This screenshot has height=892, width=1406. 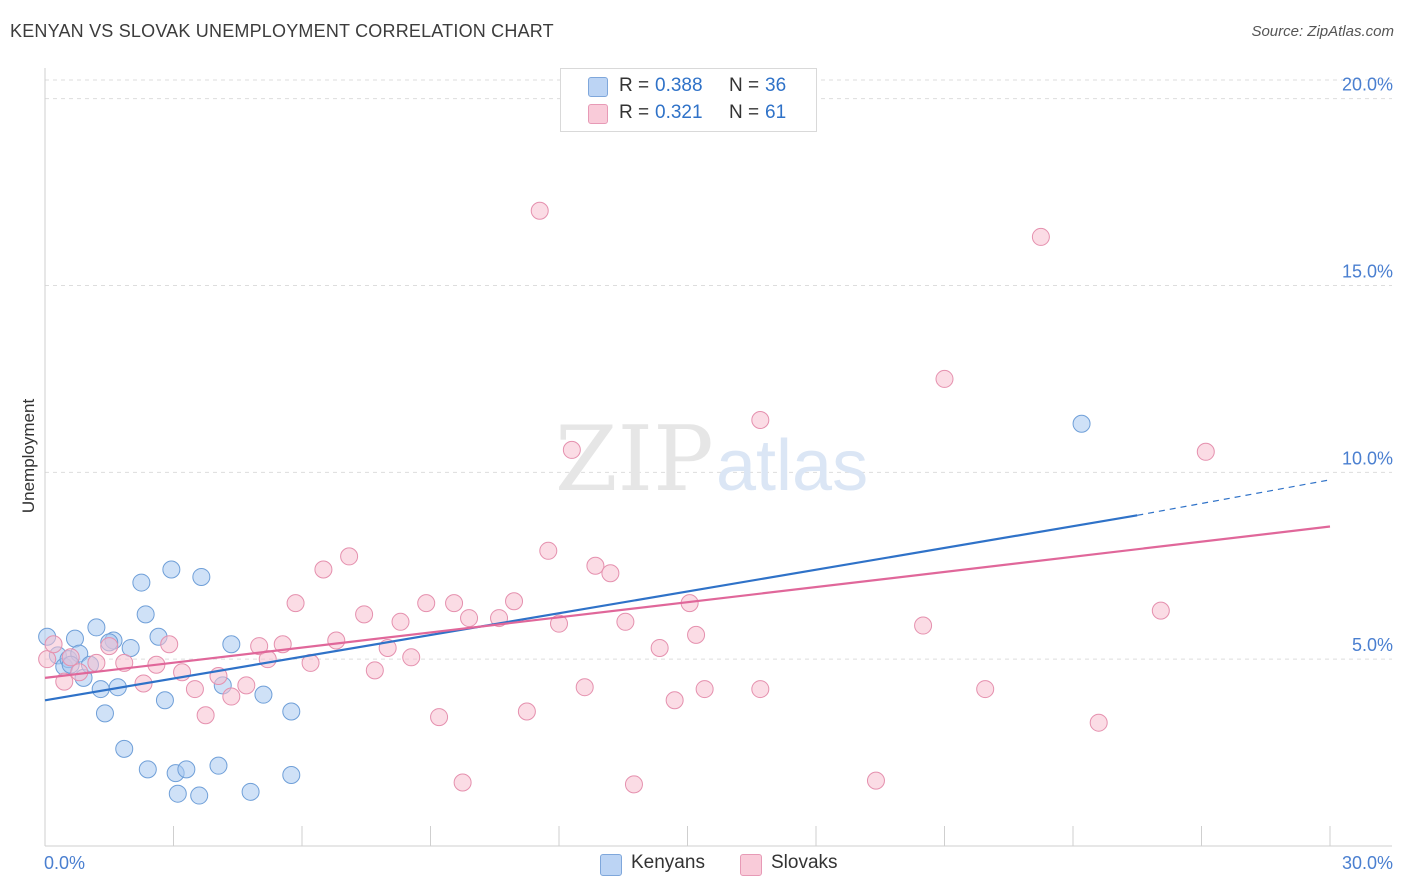 What do you see at coordinates (598, 87) in the screenshot?
I see `kenyans-swatch` at bounding box center [598, 87].